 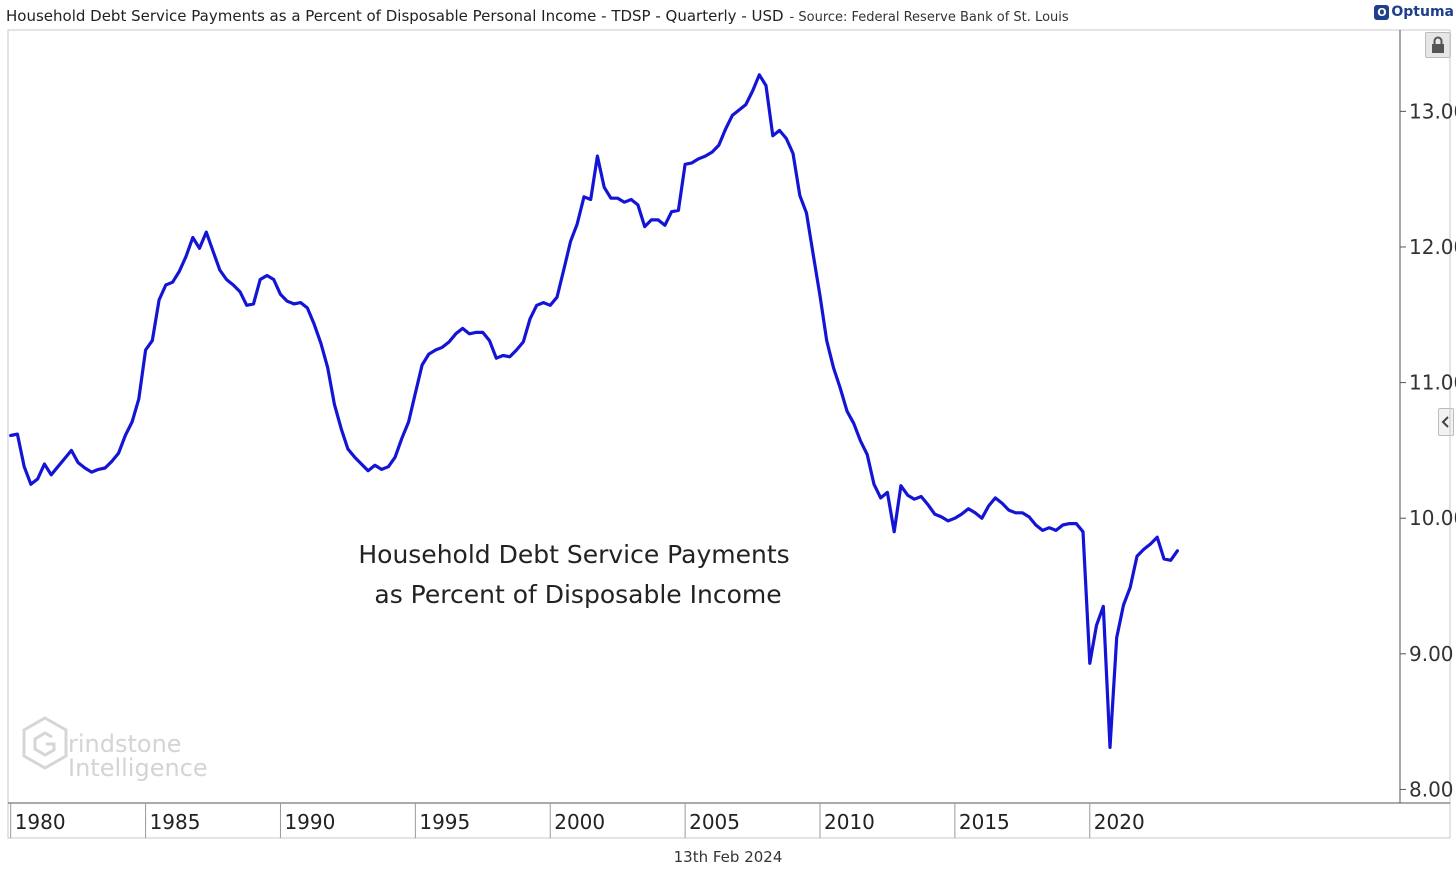 What do you see at coordinates (1428, 450) in the screenshot?
I see `y-axis: 8.00 9.00 10.00 11.00 12.00 13.00` at bounding box center [1428, 450].